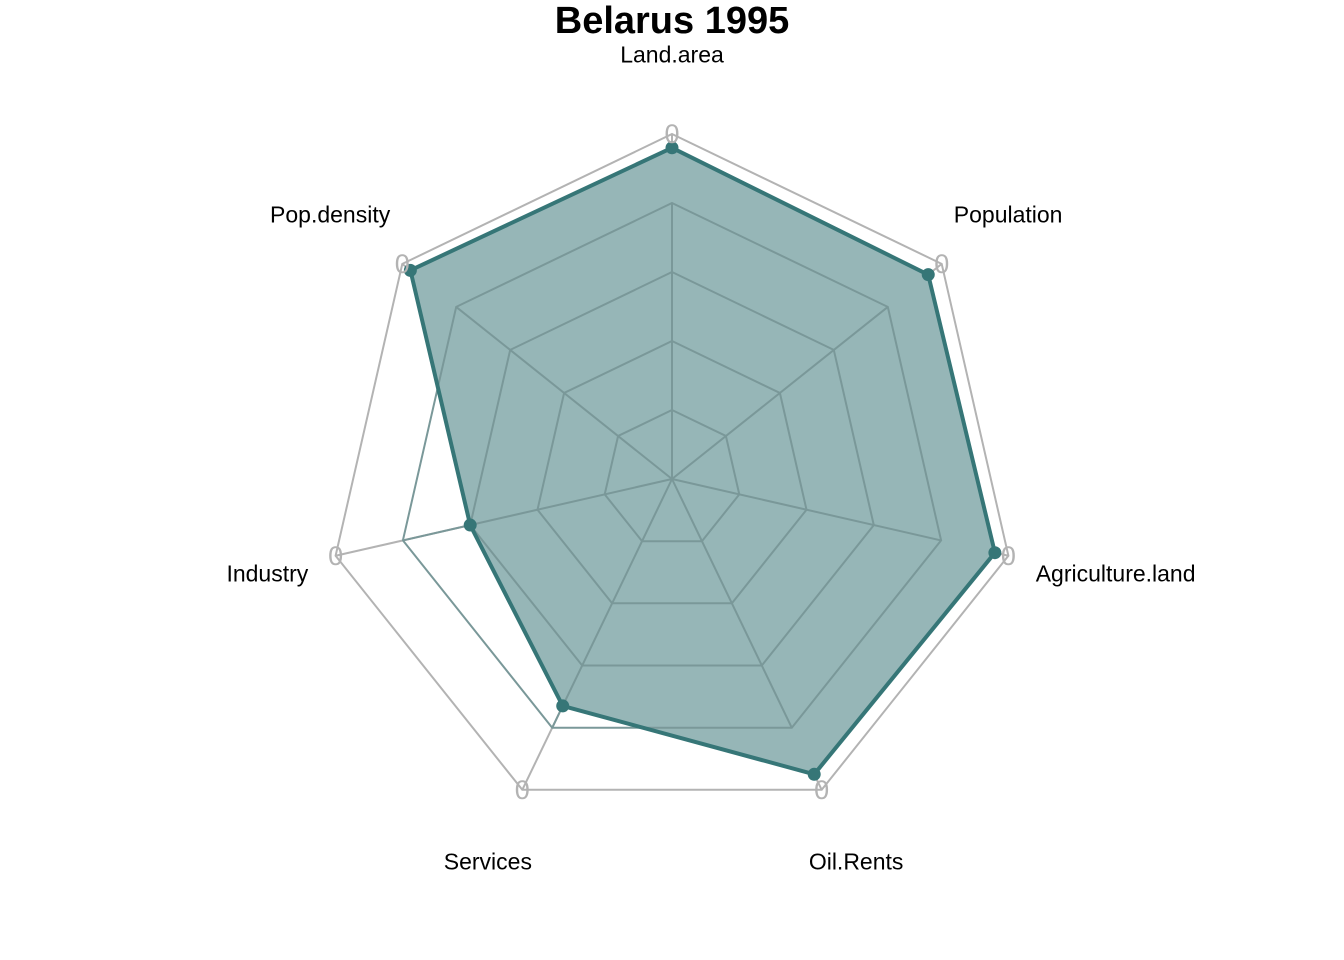  I want to click on data-point-population, so click(928, 275).